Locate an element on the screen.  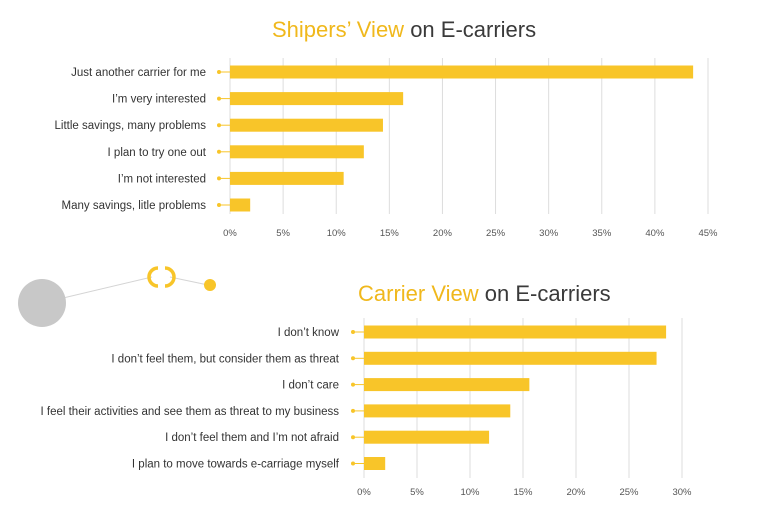
left-bracket-icon is located at coordinates (153, 277).